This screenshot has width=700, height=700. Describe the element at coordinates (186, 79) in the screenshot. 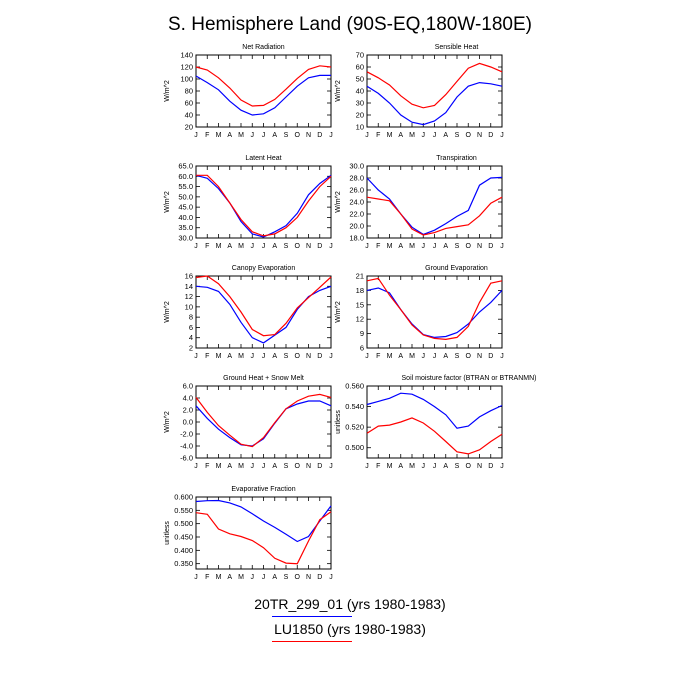

I see `y-tick-label: 100` at that location.